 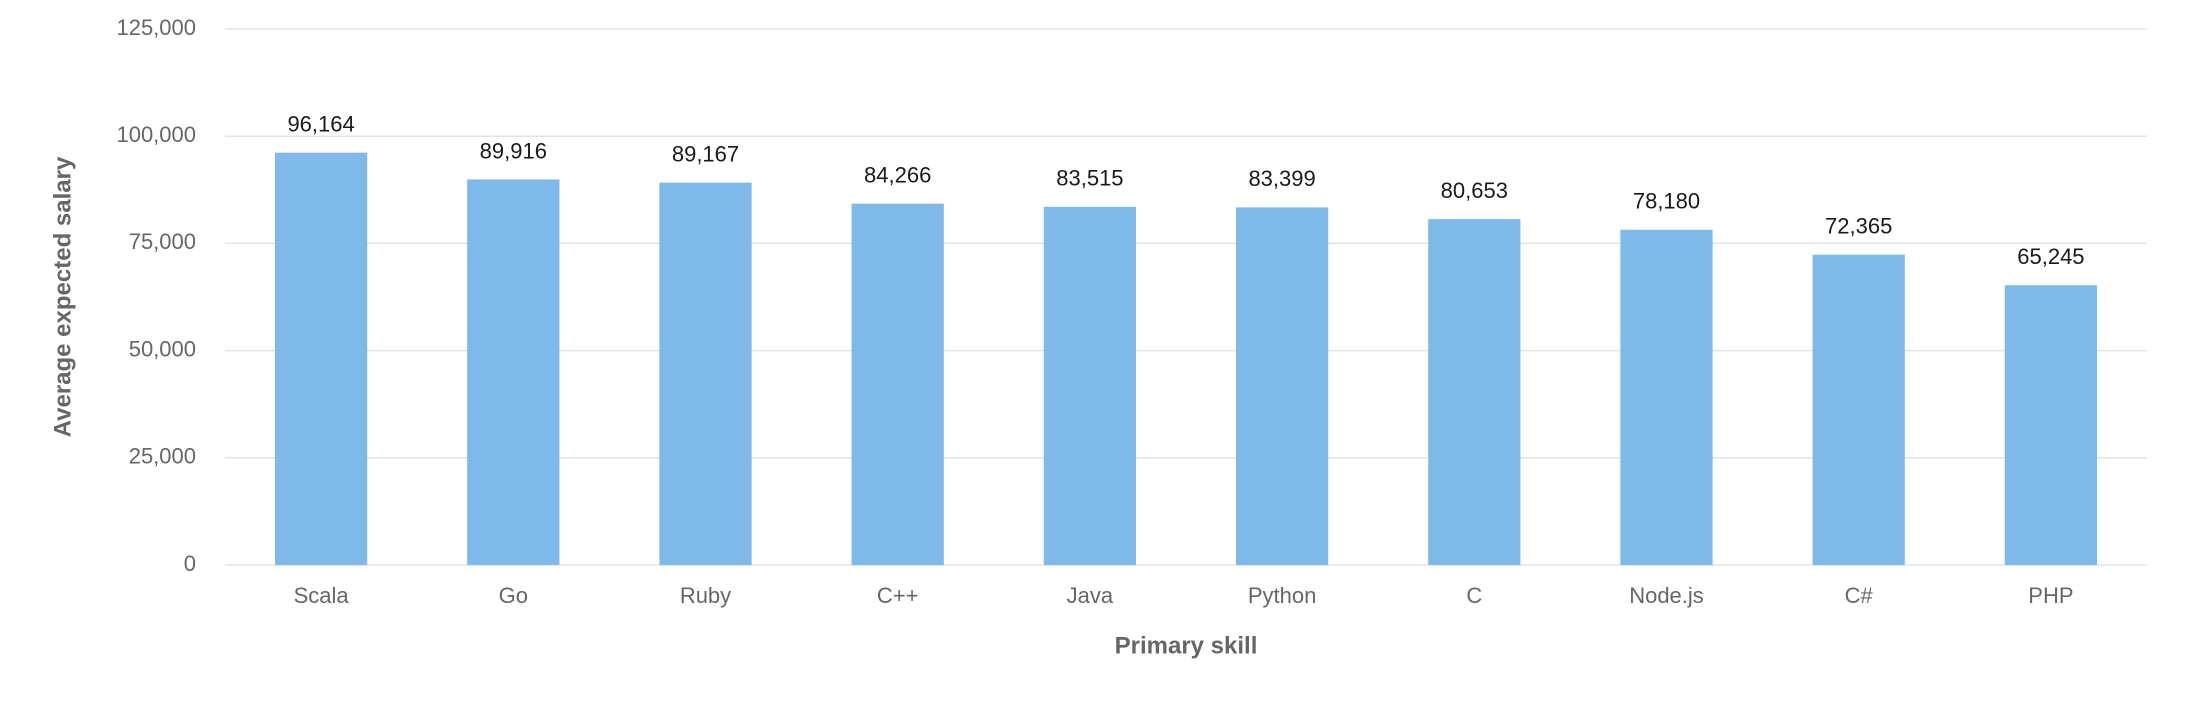 What do you see at coordinates (156, 27) in the screenshot?
I see `y-tick-label: 125,000` at bounding box center [156, 27].